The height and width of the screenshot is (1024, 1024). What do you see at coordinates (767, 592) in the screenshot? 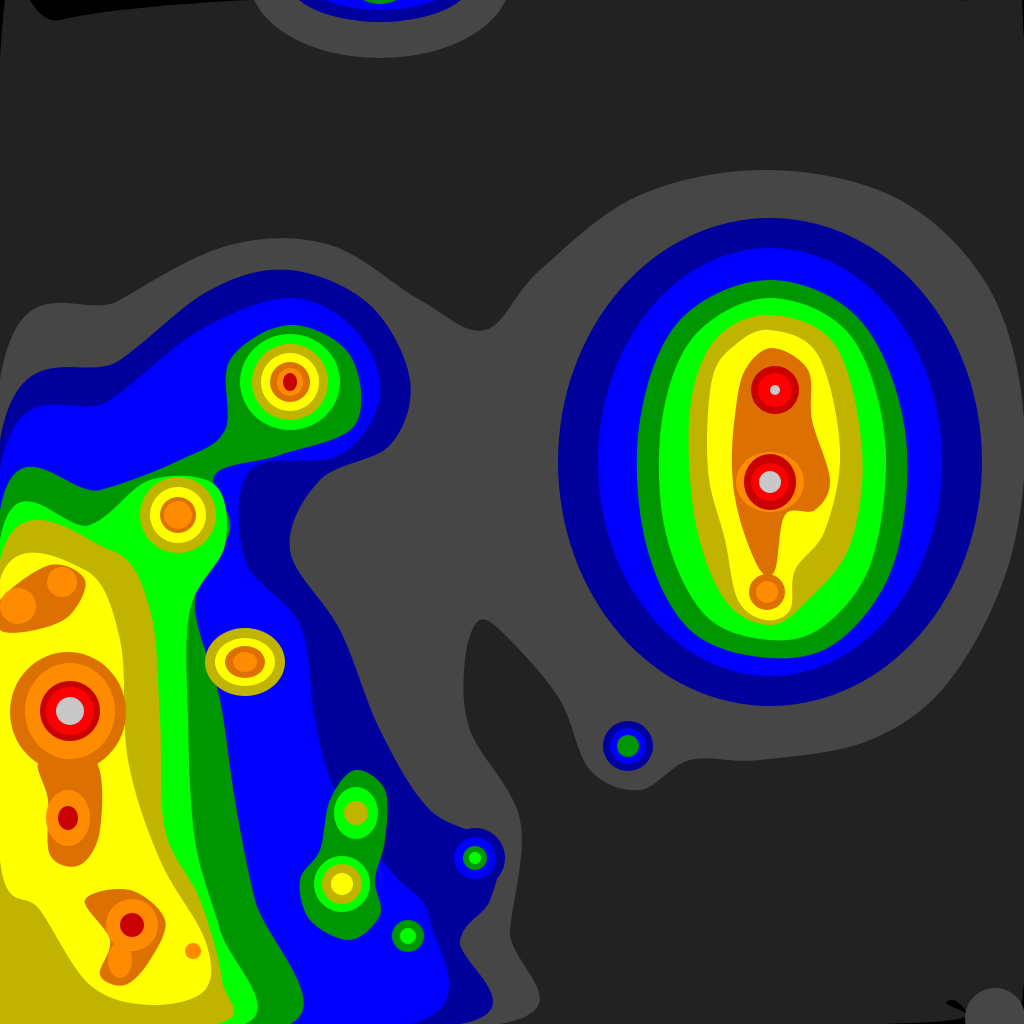
I see `r-orange` at bounding box center [767, 592].